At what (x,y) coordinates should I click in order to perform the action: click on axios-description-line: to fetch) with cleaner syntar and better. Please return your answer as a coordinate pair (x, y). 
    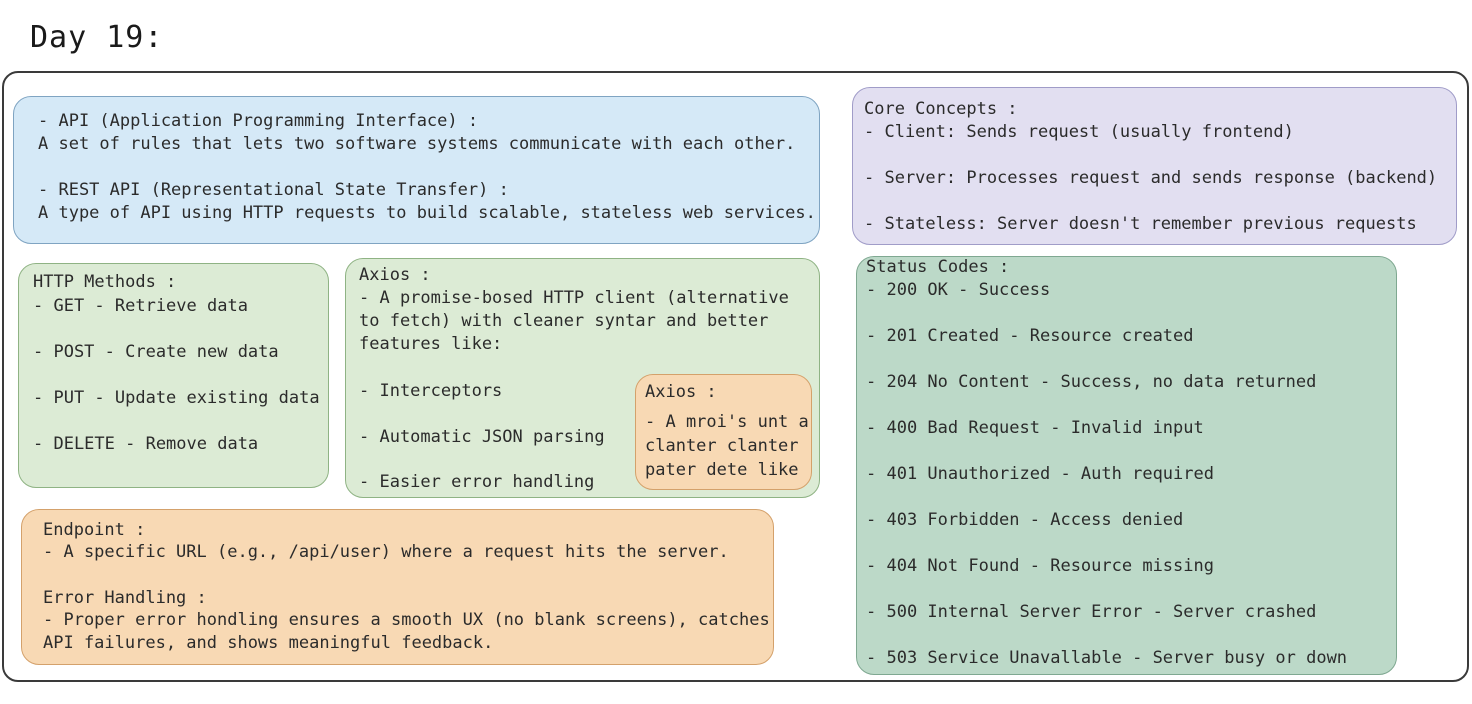
    Looking at the image, I should click on (564, 321).